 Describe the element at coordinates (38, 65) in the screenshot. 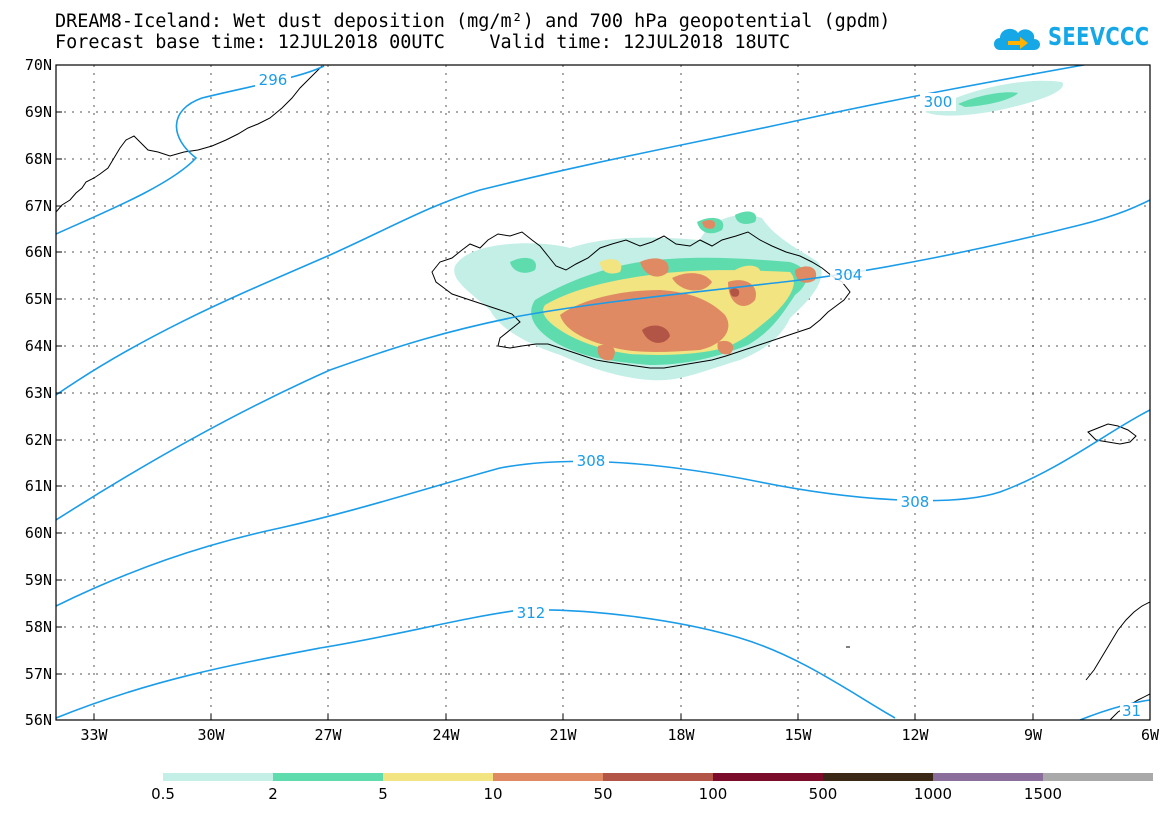

I see `lat-label: 70N` at that location.